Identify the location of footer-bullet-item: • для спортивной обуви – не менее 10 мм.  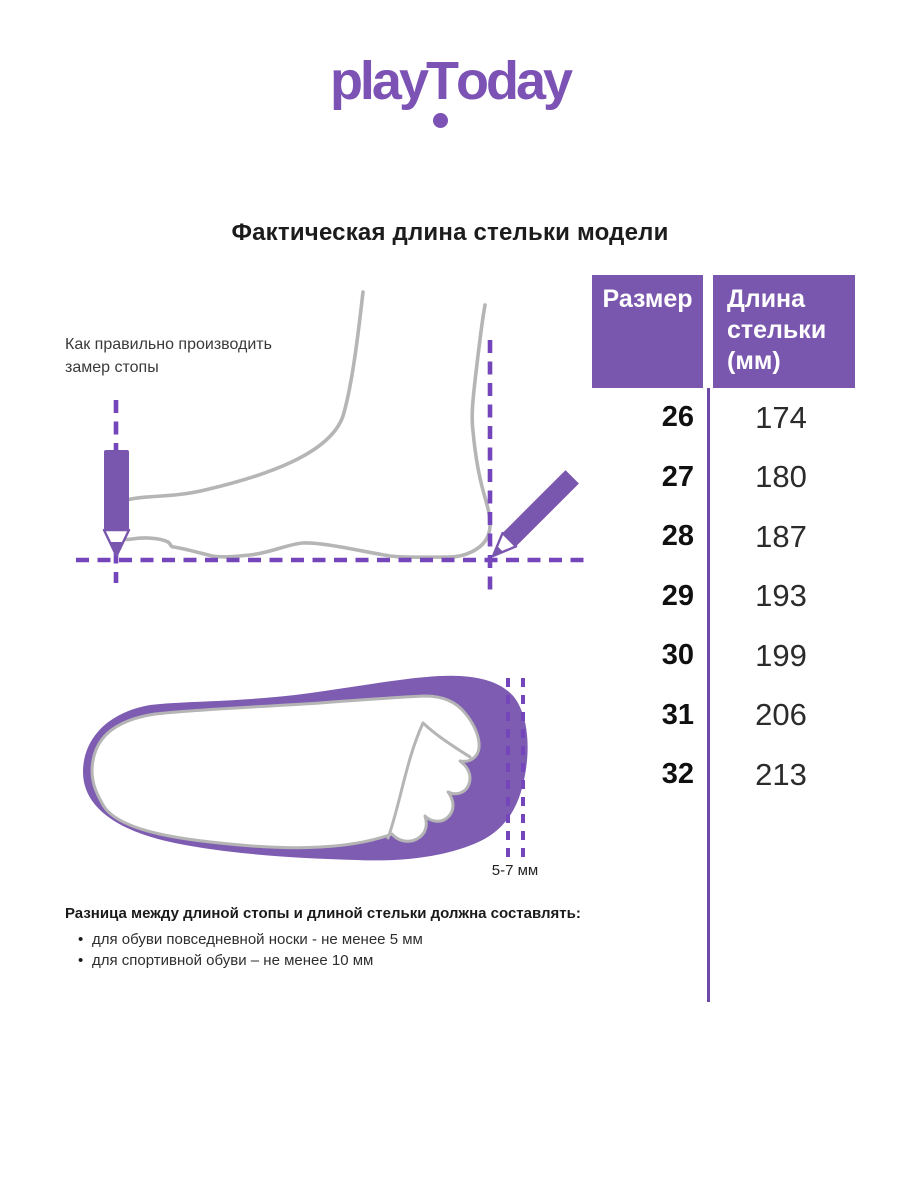
(355, 961).